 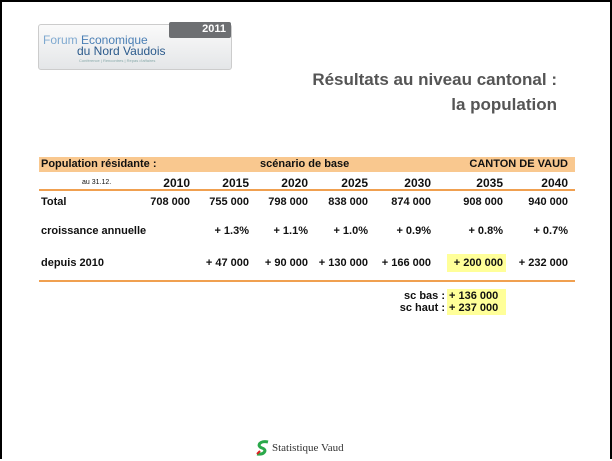 I want to click on logo-word: du Nord Vaudois, so click(x=121, y=51).